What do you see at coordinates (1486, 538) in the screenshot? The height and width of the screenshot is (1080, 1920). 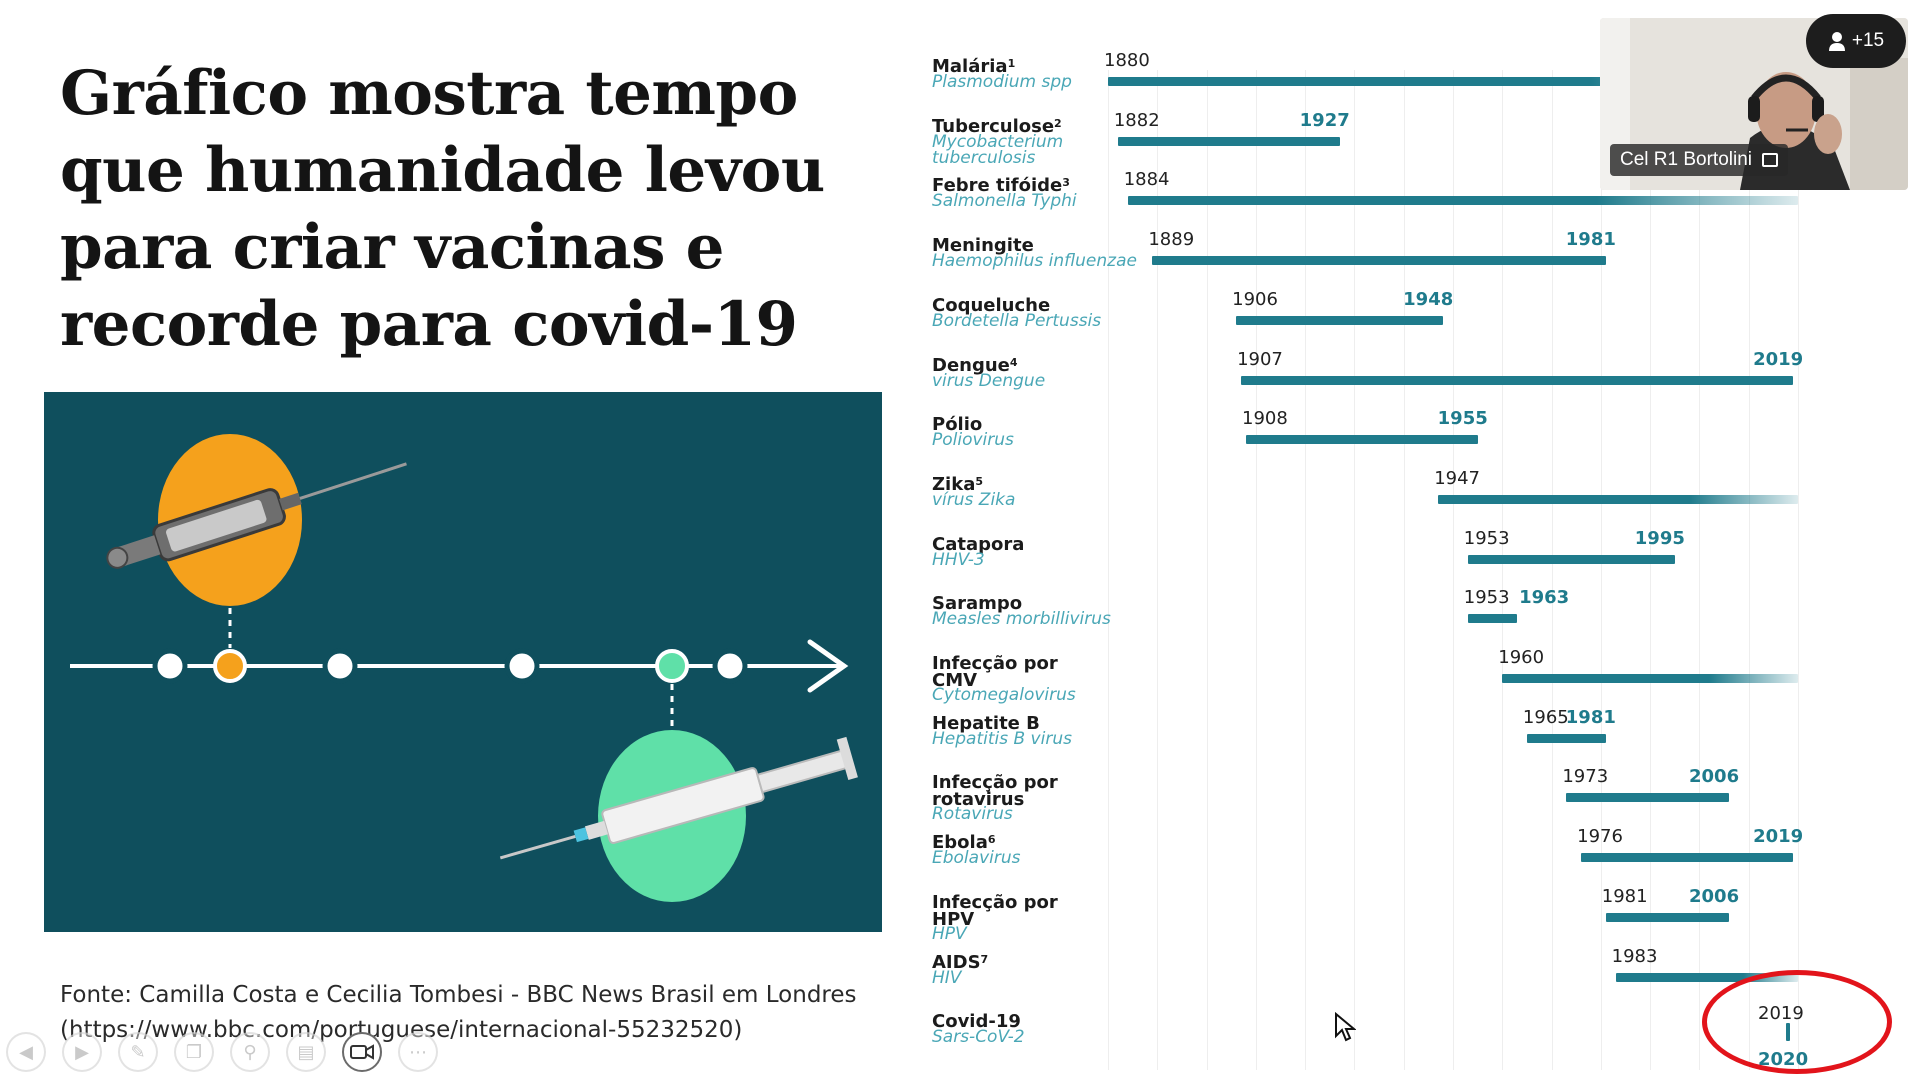 I see `start-year-label: 1953` at bounding box center [1486, 538].